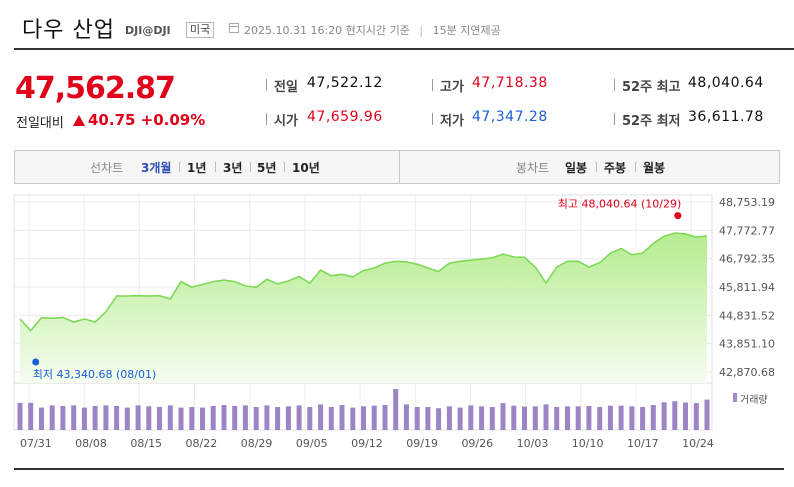  What do you see at coordinates (533, 168) in the screenshot?
I see `candle-chart-label: 봉차트` at bounding box center [533, 168].